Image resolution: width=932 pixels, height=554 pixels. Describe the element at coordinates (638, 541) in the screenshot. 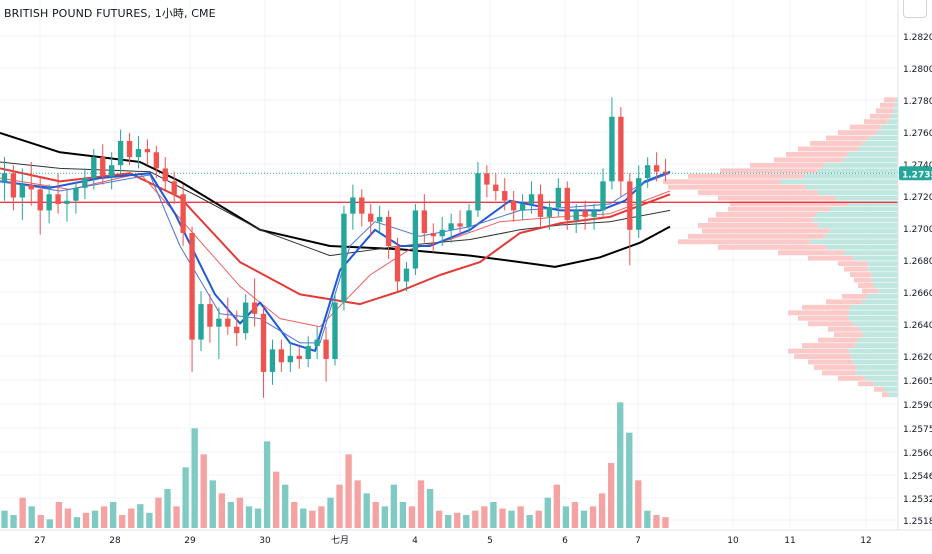

I see `time-tick-label: 7` at that location.